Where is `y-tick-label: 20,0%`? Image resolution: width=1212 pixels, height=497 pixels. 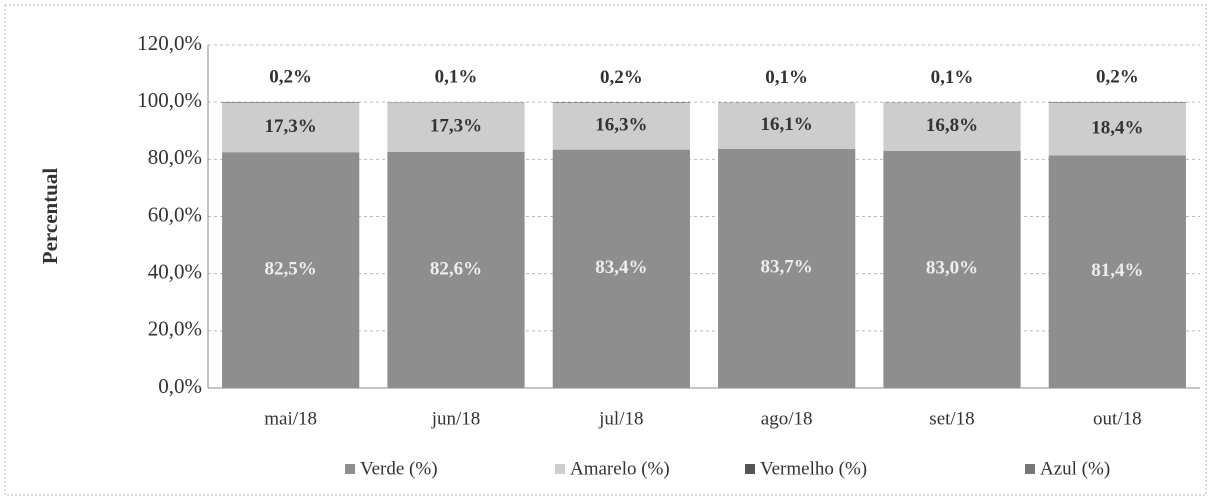 y-tick-label: 20,0% is located at coordinates (175, 329).